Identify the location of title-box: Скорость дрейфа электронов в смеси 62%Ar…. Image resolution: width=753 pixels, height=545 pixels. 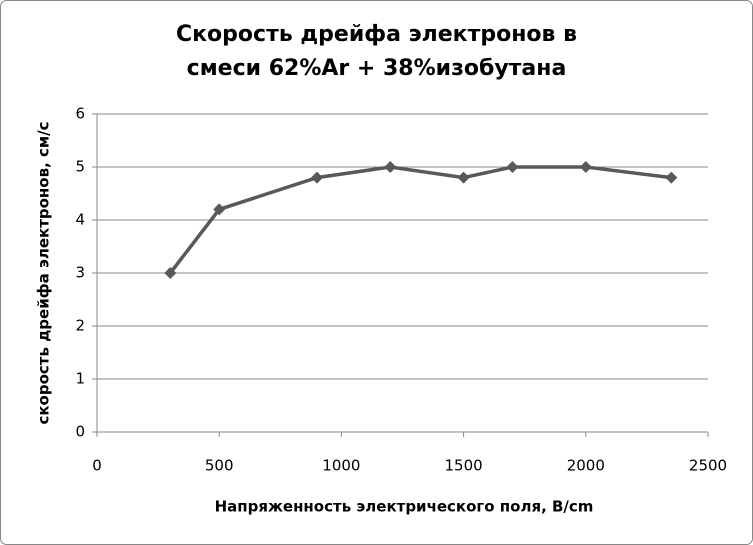
(376, 52).